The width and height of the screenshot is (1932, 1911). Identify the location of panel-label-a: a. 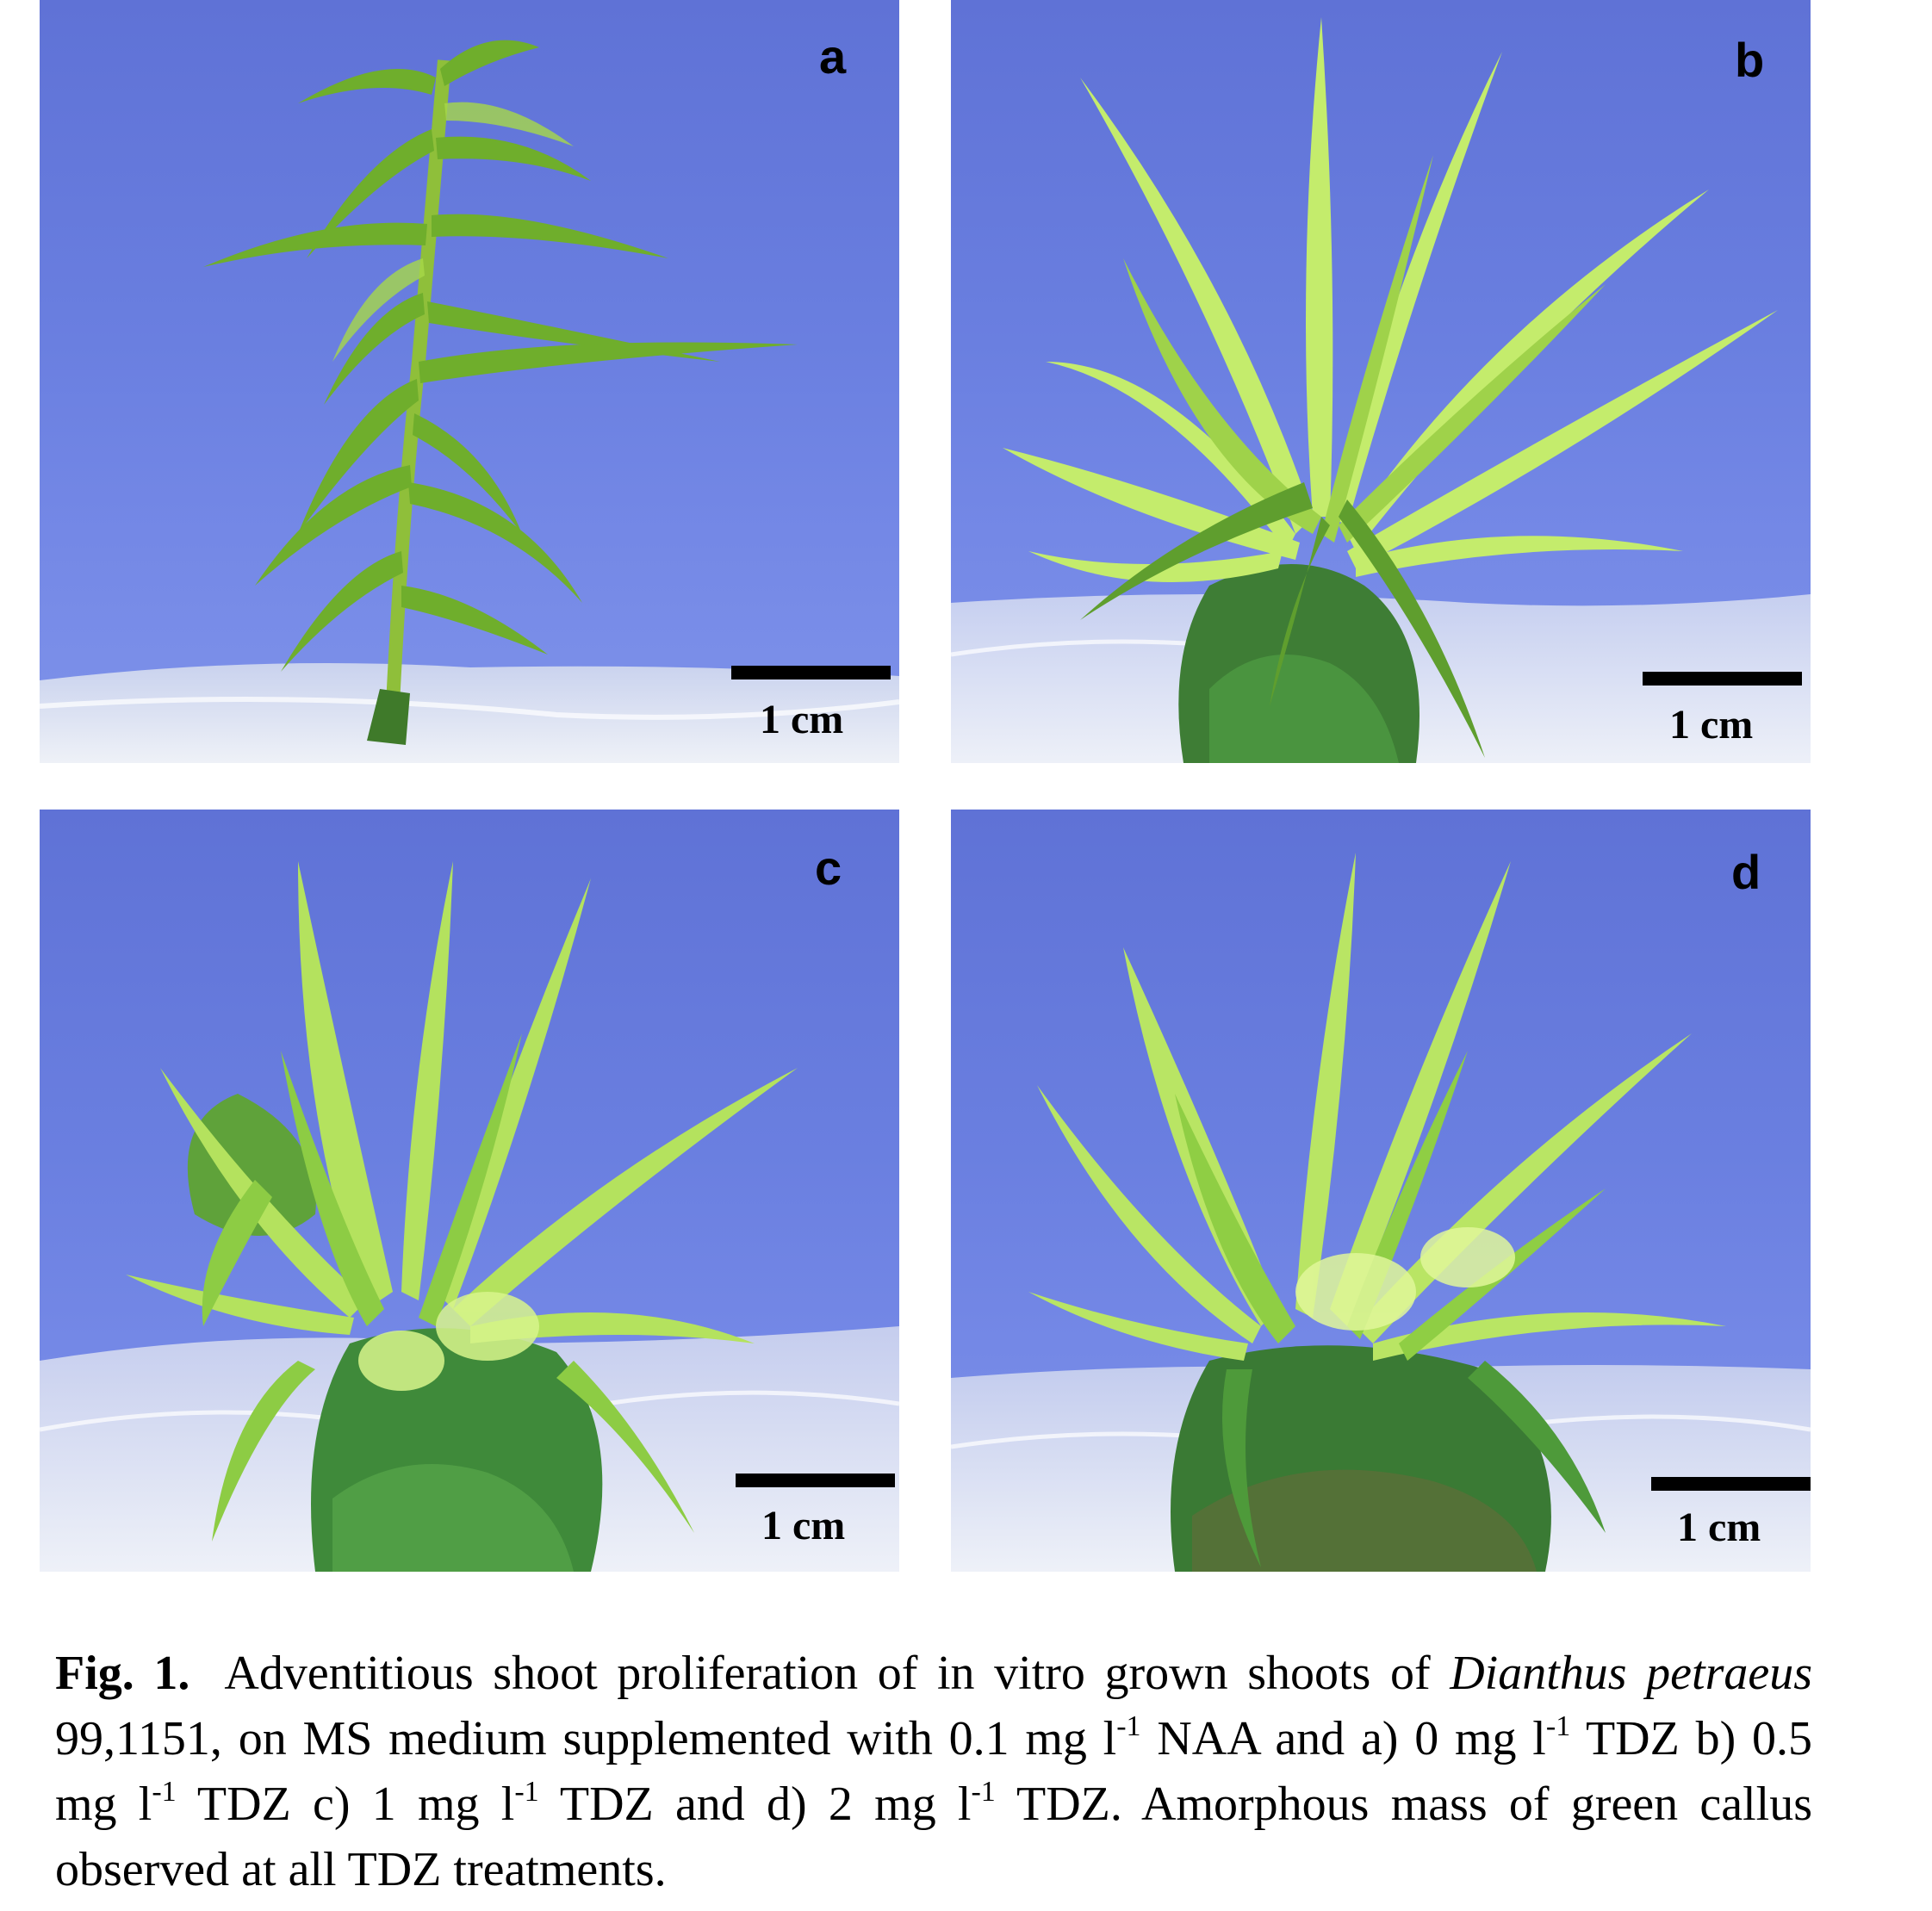
(833, 56).